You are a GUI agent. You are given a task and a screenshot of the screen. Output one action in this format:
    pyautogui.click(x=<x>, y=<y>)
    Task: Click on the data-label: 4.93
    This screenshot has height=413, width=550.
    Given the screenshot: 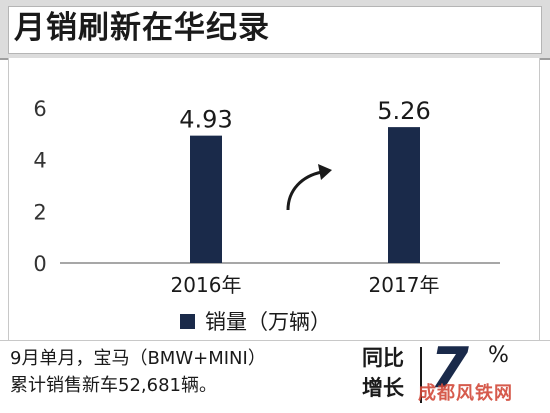 What is the action you would take?
    pyautogui.click(x=205, y=120)
    